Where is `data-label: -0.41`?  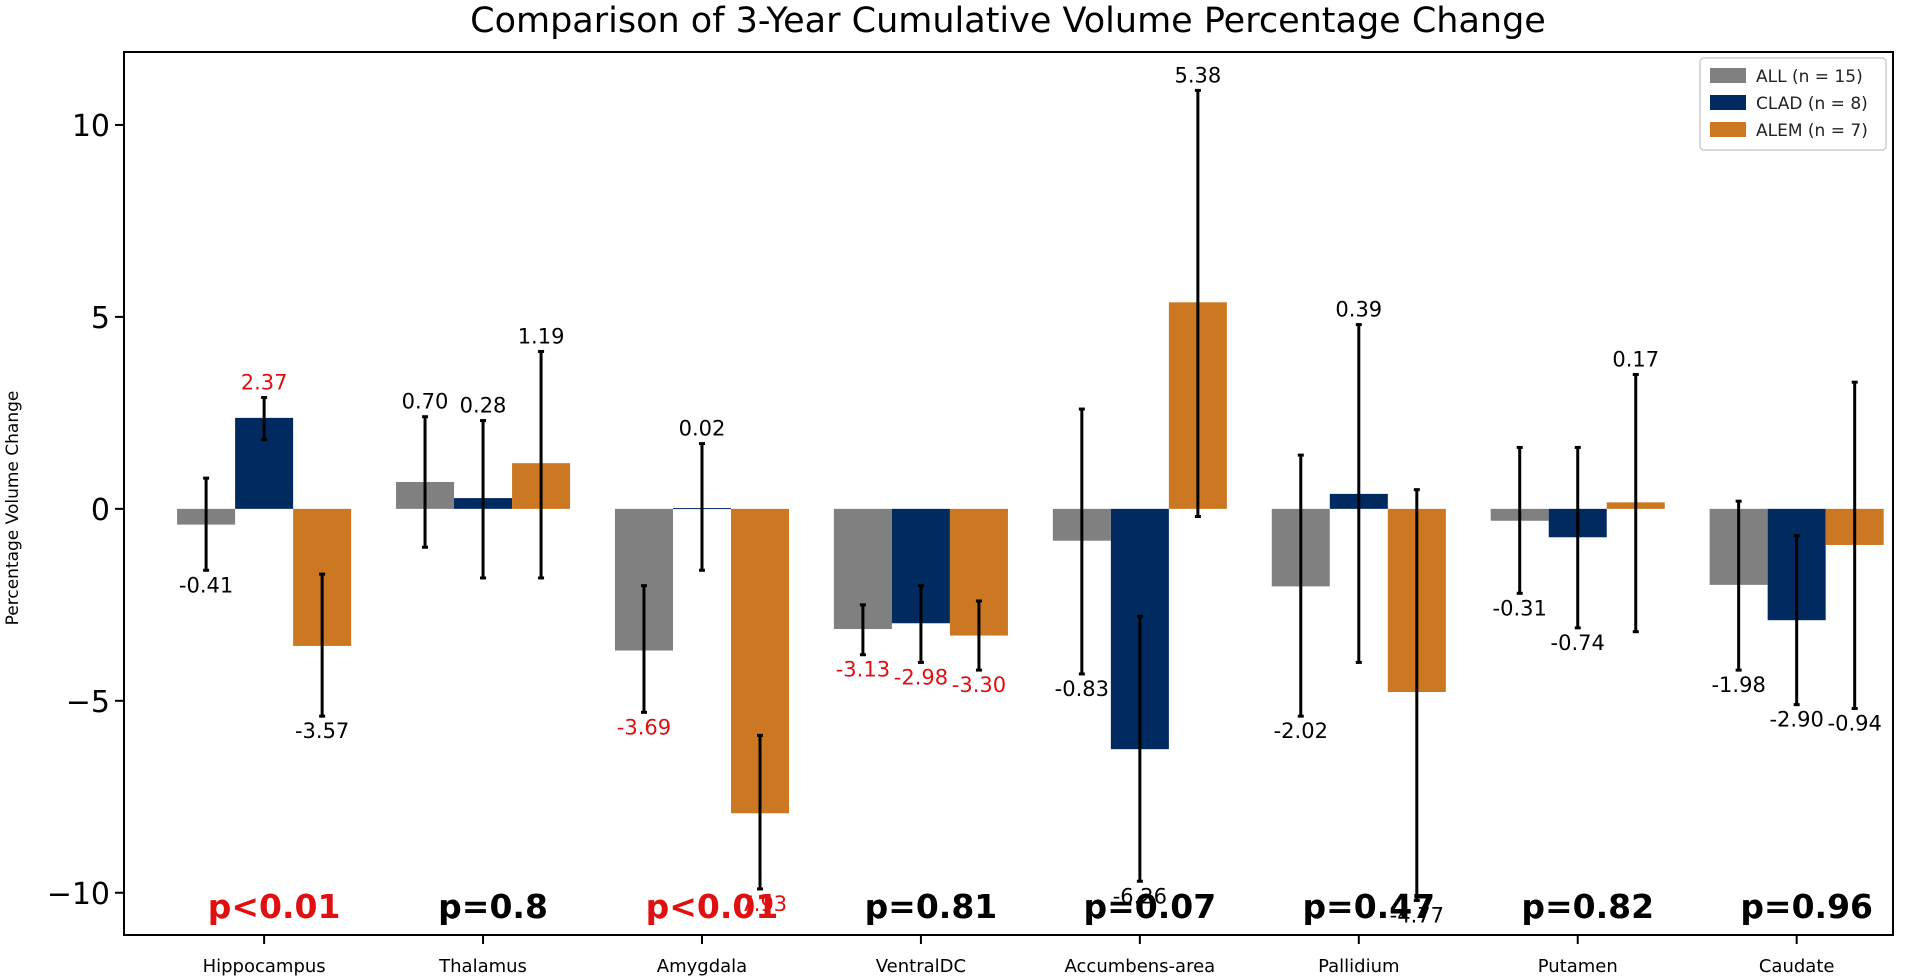 data-label: -0.41 is located at coordinates (206, 585).